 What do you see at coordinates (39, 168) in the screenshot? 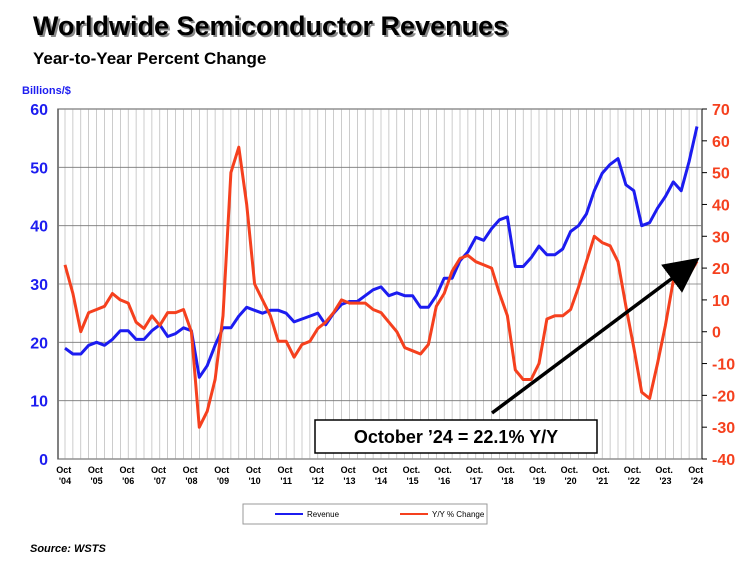
I see `y-tick-label: 50` at bounding box center [39, 168].